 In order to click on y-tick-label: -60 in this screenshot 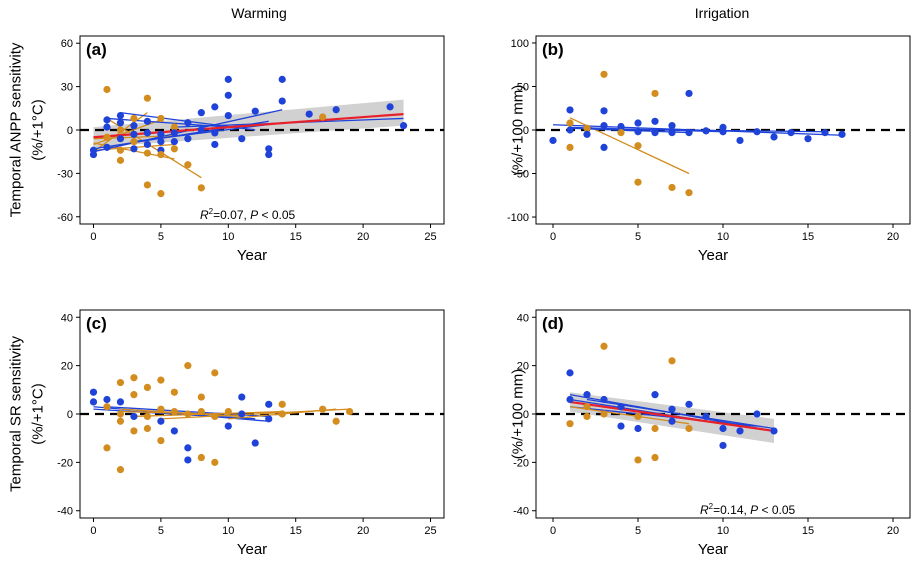, I will do `click(65, 218)`.